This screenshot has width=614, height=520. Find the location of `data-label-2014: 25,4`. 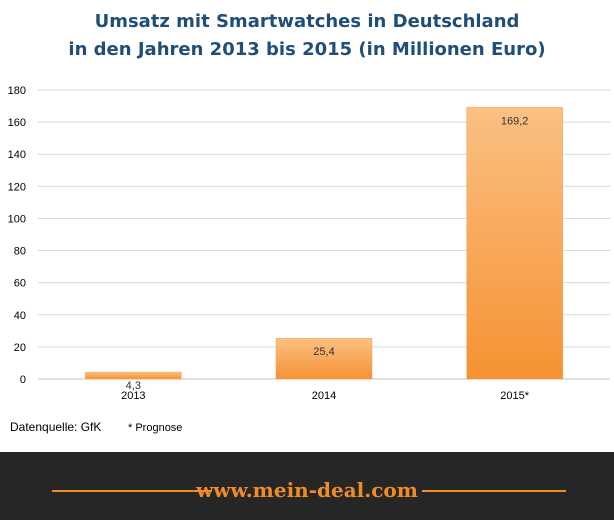

data-label-2014: 25,4 is located at coordinates (323, 352).